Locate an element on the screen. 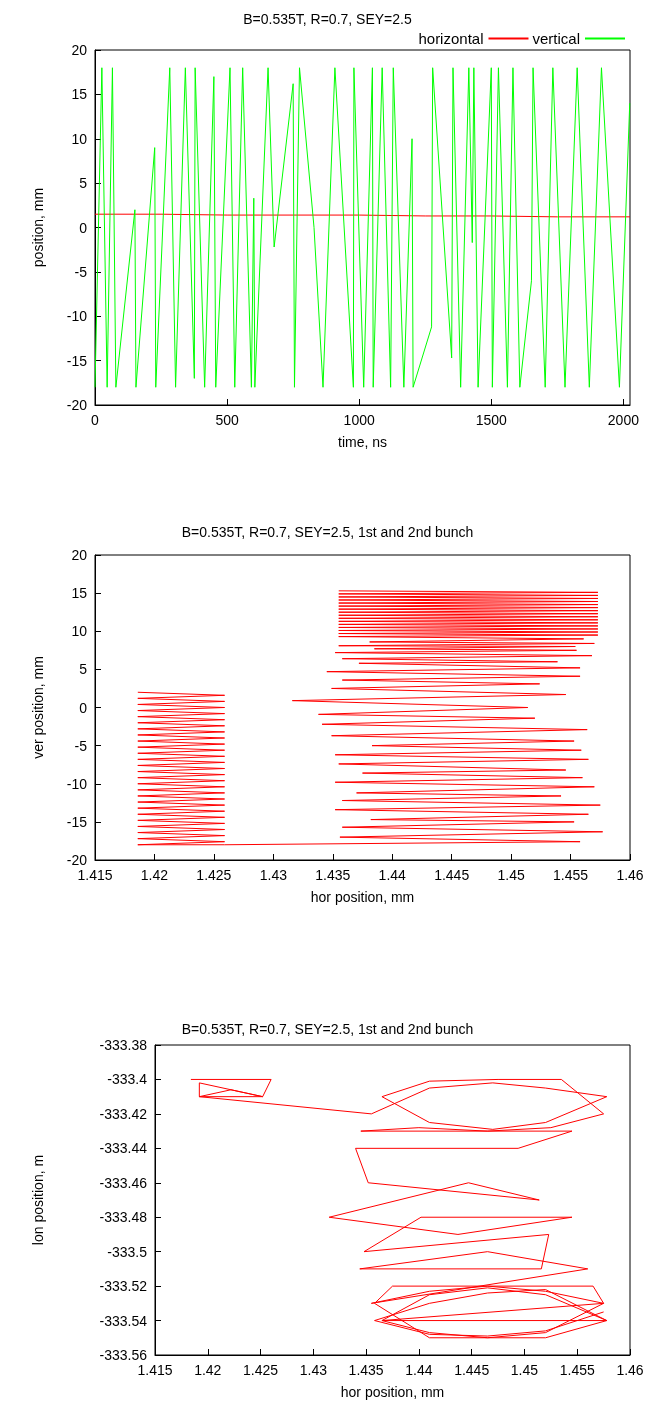 The width and height of the screenshot is (655, 1423). y-tick-label: -333.48 is located at coordinates (123, 1217).